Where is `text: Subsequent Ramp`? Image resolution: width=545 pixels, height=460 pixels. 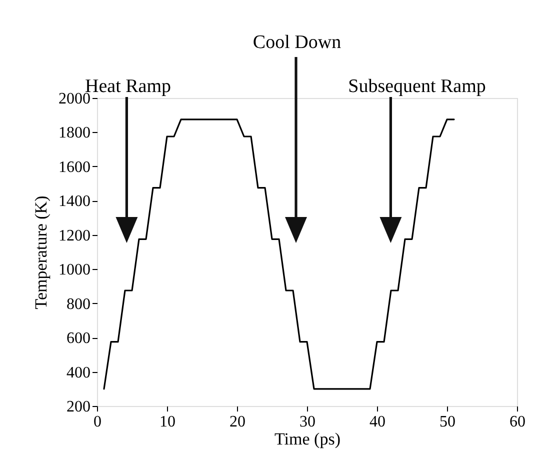
text: Subsequent Ramp is located at coordinates (417, 86).